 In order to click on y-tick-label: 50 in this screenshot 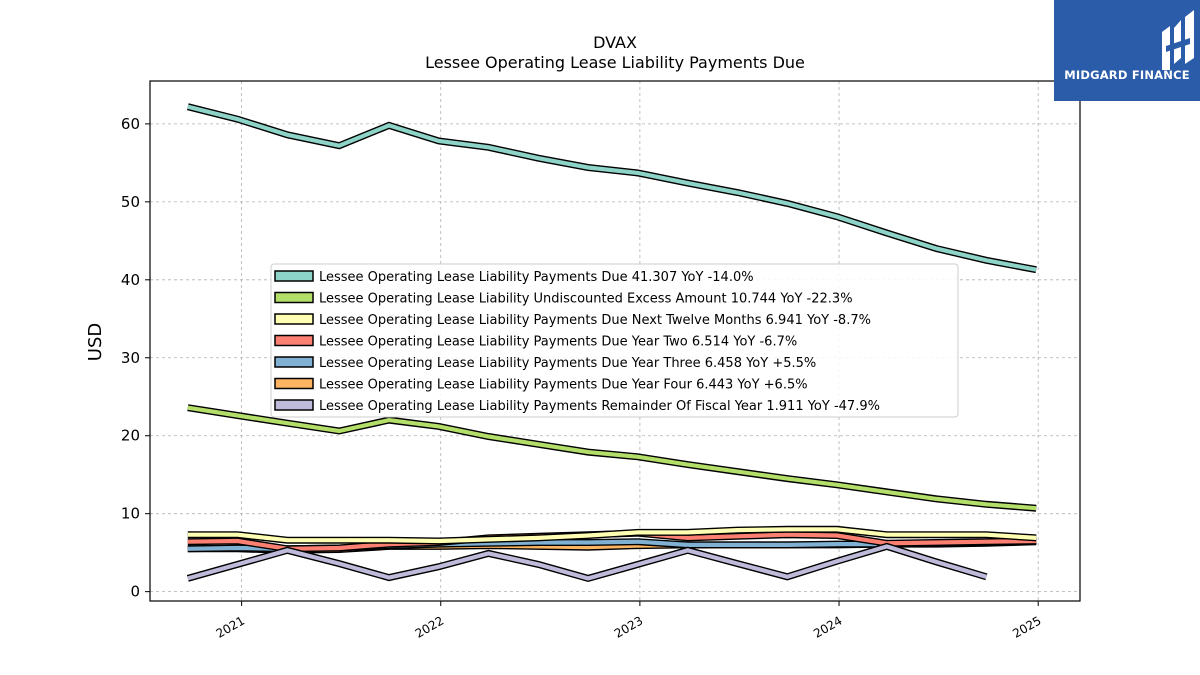, I will do `click(130, 202)`.